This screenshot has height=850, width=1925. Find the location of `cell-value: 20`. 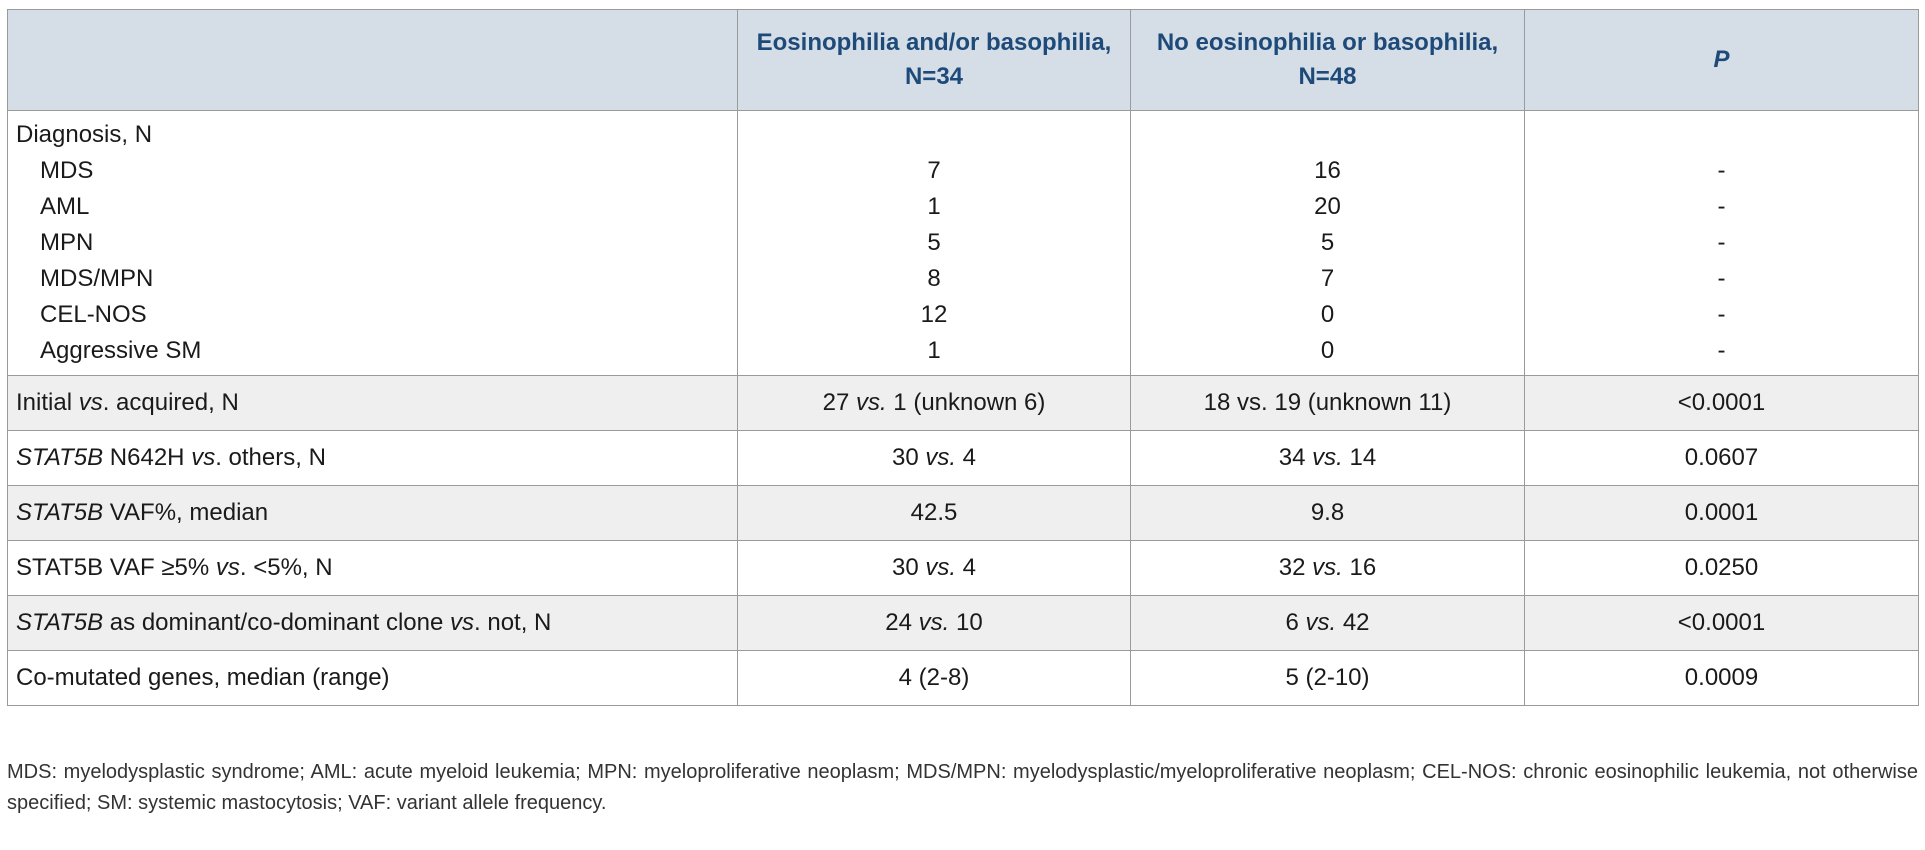

cell-value: 20 is located at coordinates (1327, 206).